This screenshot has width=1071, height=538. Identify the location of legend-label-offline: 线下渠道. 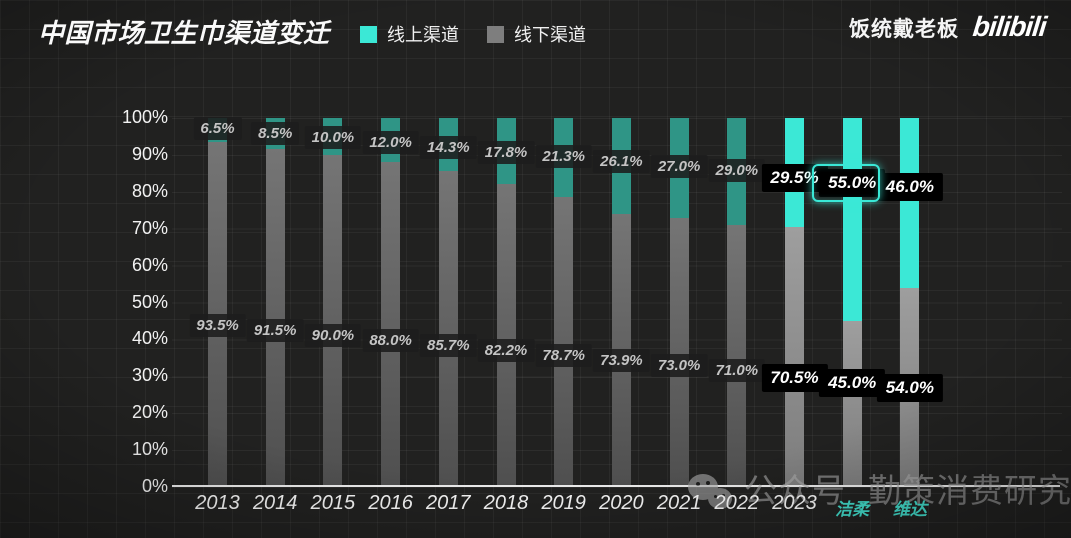
(550, 35).